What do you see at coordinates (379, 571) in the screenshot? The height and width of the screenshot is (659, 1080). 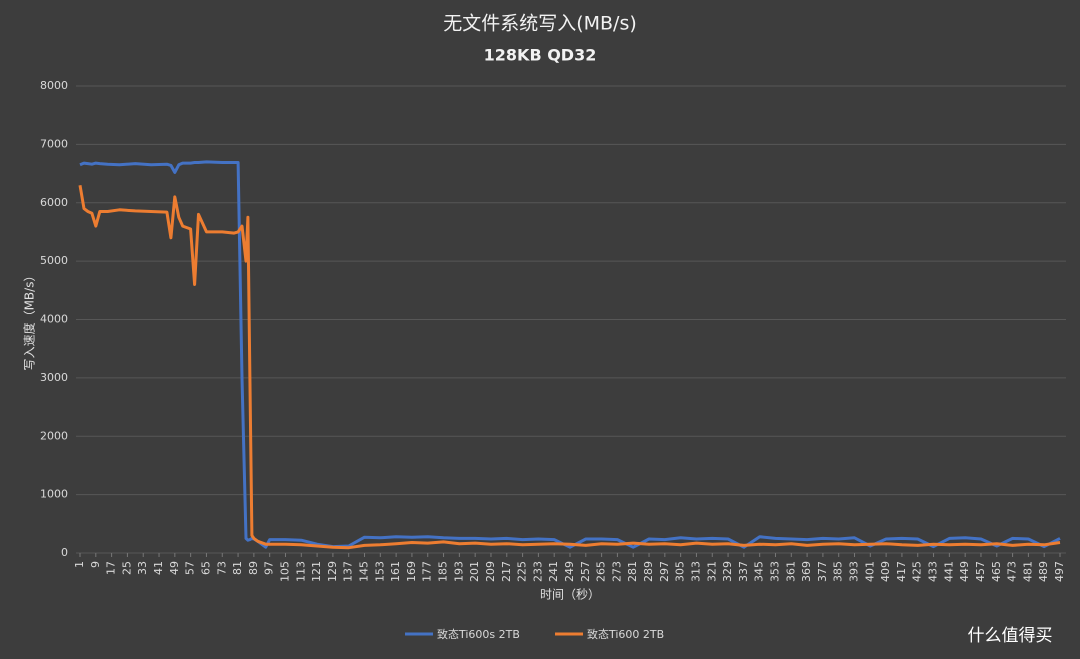 I see `x-tick-label: 153` at bounding box center [379, 571].